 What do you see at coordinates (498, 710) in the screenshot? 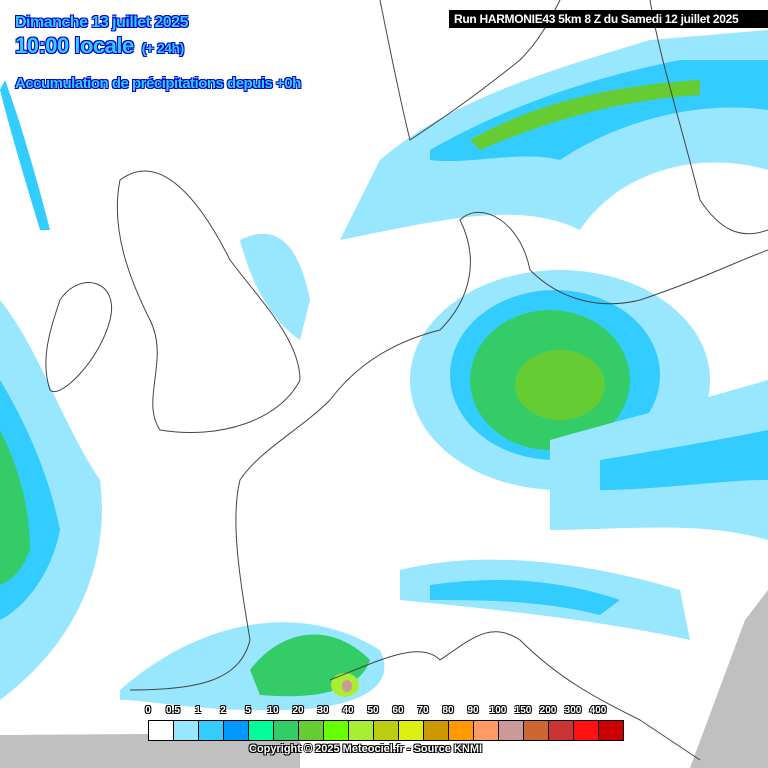
I see `legend-label: 100` at bounding box center [498, 710].